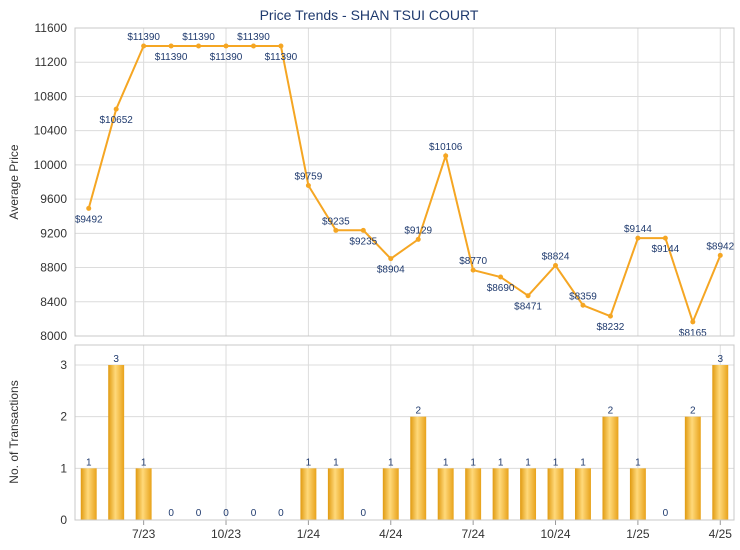  Describe the element at coordinates (63, 468) in the screenshot. I see `transactions-y-tick-label: 1` at that location.